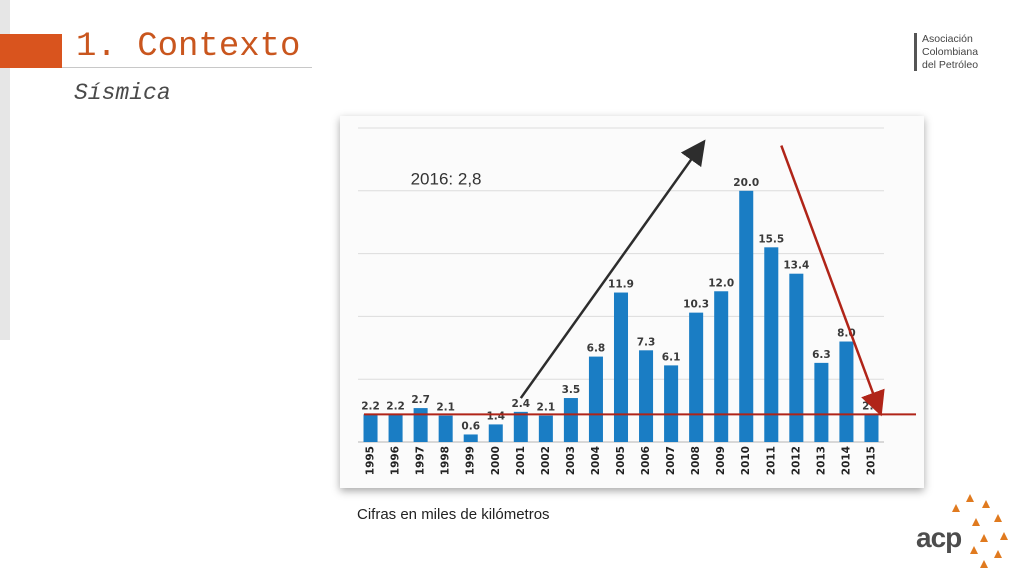 The height and width of the screenshot is (577, 1024). Describe the element at coordinates (188, 47) in the screenshot. I see `page-title: 1. Contexto` at that location.